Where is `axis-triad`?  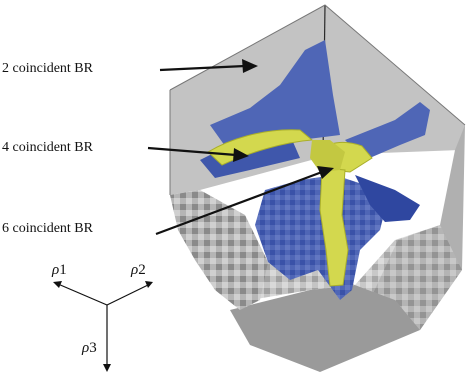
axis-triad is located at coordinates (103, 326).